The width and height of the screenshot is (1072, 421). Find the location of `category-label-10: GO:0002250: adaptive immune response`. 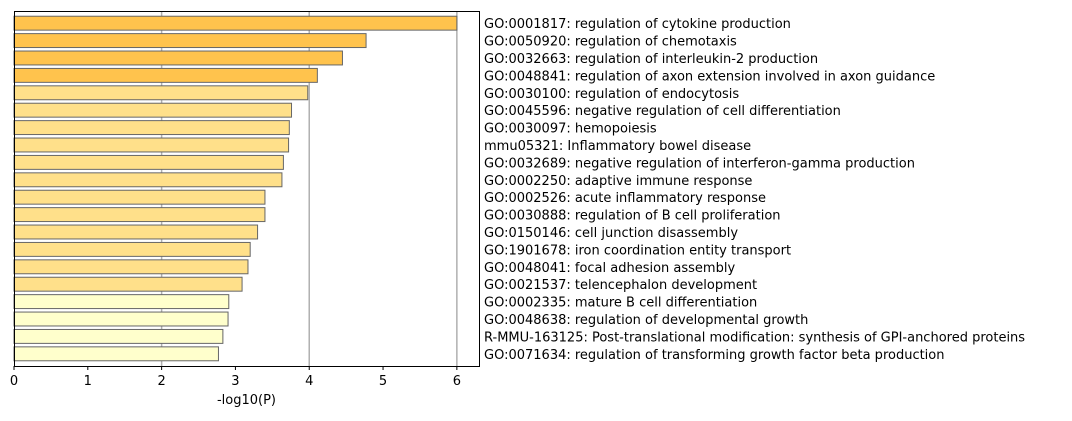

category-label-10: GO:0002250: adaptive immune response is located at coordinates (618, 181).